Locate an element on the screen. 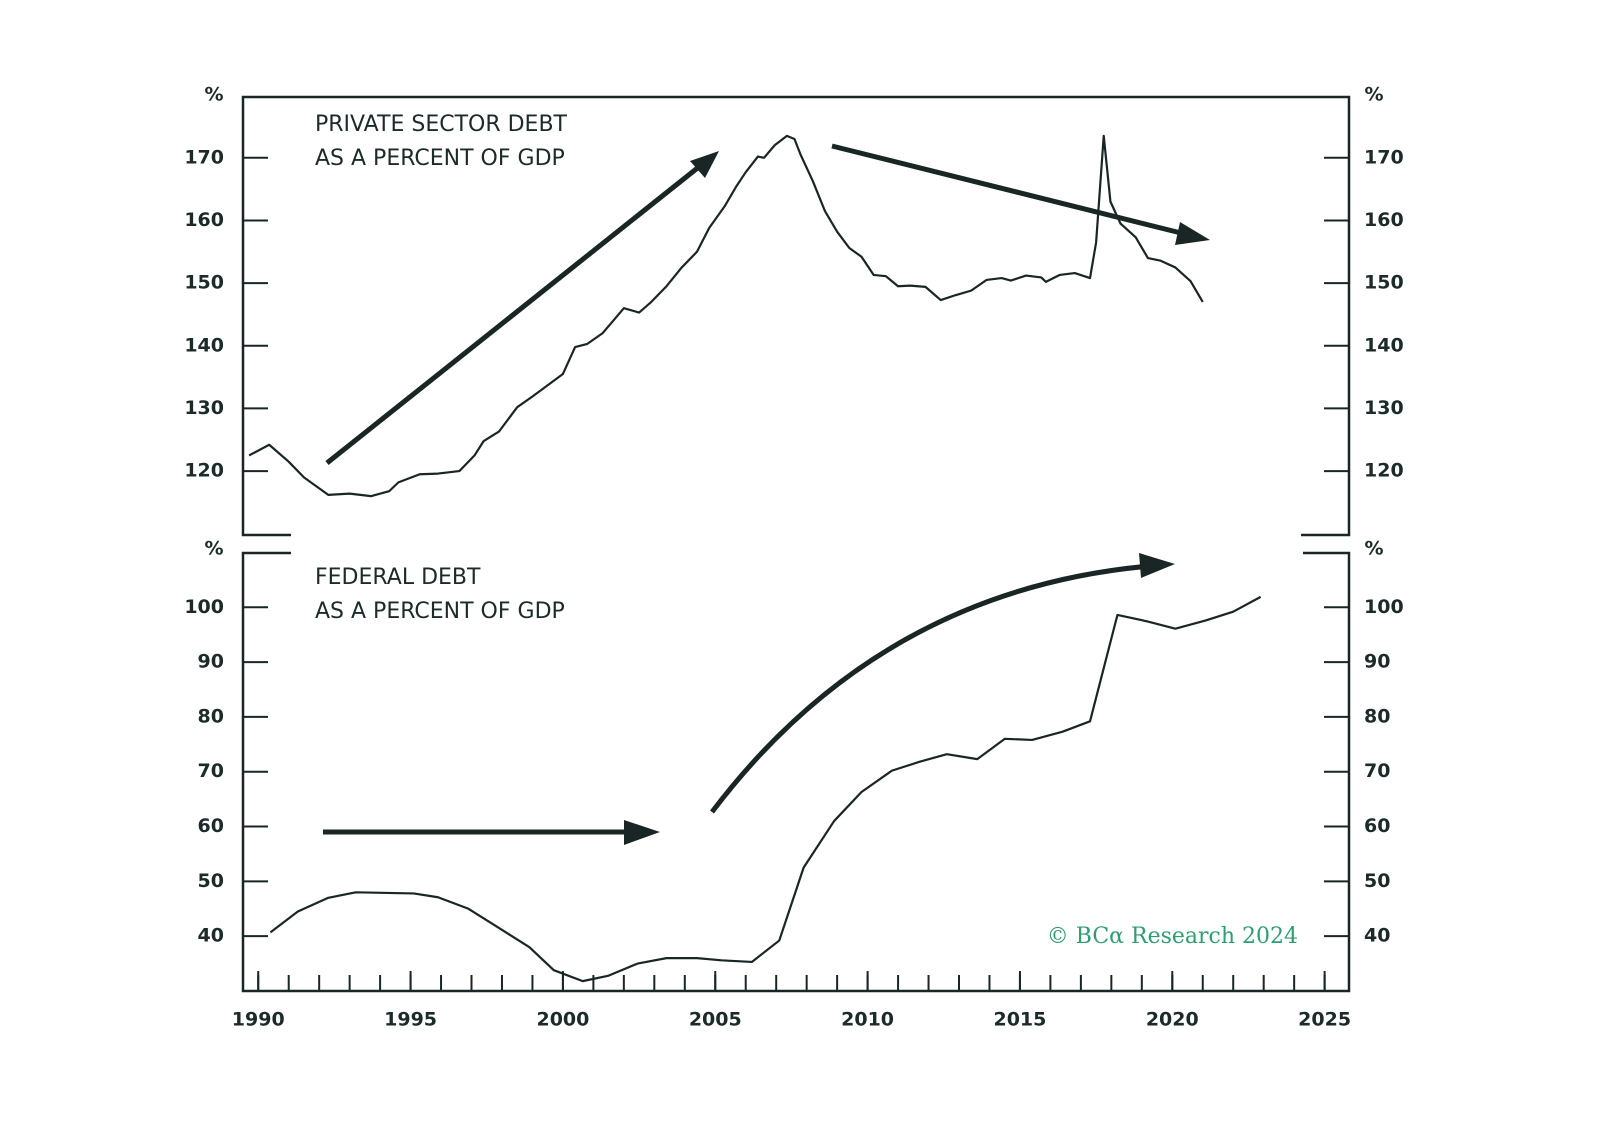 Image resolution: width=1598 pixels, height=1144 pixels. y-tick-label: 40 is located at coordinates (211, 936).